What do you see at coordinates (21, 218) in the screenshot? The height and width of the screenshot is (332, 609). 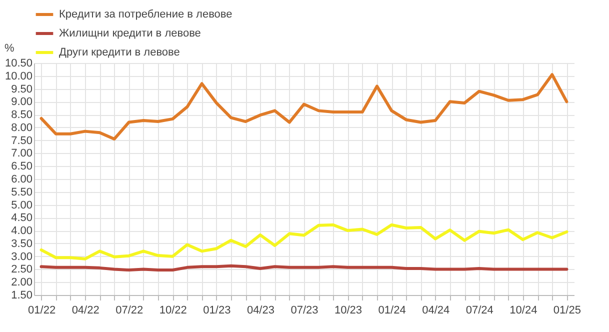 I see `y-tick-label: 4.50` at bounding box center [21, 218].